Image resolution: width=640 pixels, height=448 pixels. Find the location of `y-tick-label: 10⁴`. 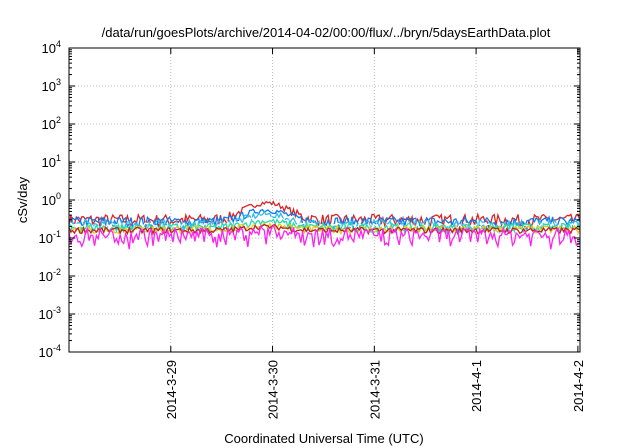

y-tick-label: 10⁴ is located at coordinates (51, 47).